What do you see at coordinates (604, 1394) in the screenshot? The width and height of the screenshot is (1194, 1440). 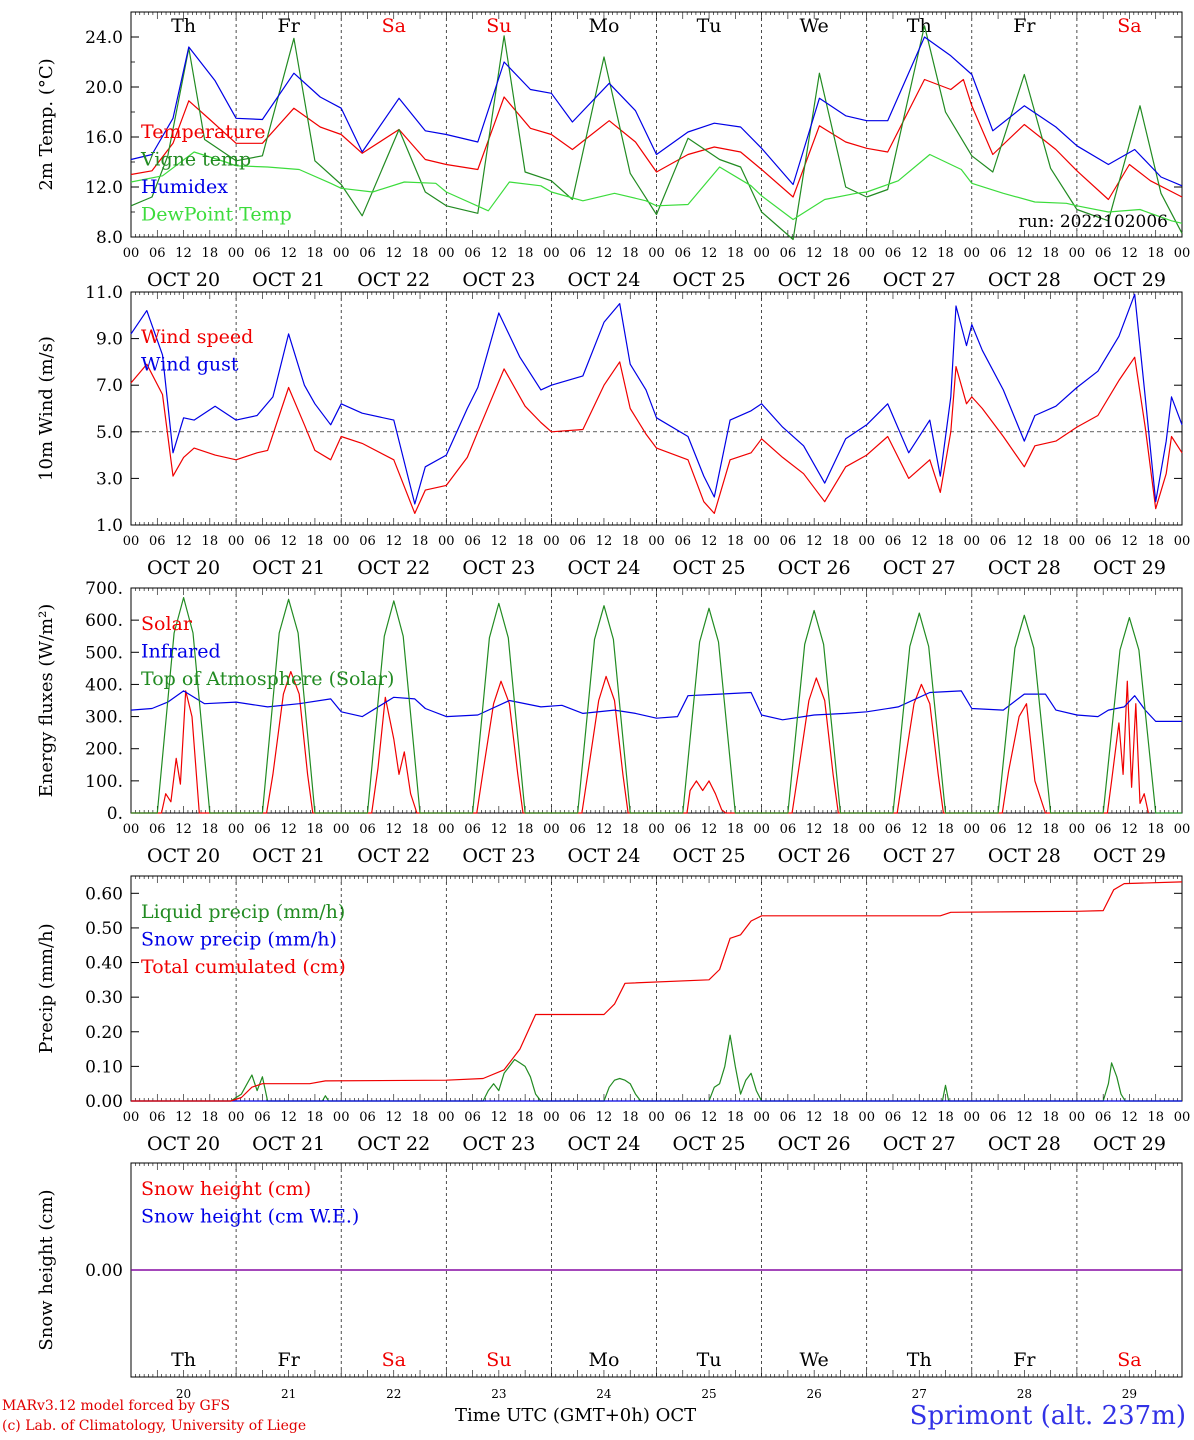 I see `day-number: 24` at bounding box center [604, 1394].